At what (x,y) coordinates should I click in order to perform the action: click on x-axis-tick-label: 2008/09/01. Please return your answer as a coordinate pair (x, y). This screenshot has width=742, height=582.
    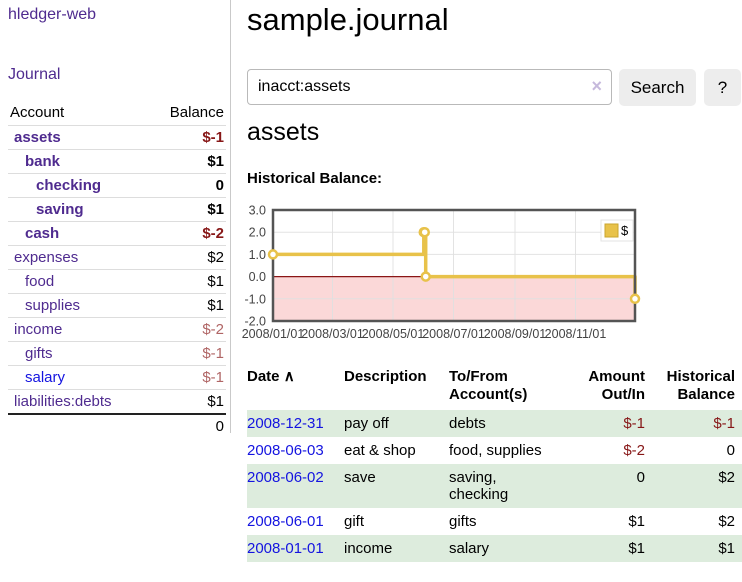
    Looking at the image, I should click on (515, 334).